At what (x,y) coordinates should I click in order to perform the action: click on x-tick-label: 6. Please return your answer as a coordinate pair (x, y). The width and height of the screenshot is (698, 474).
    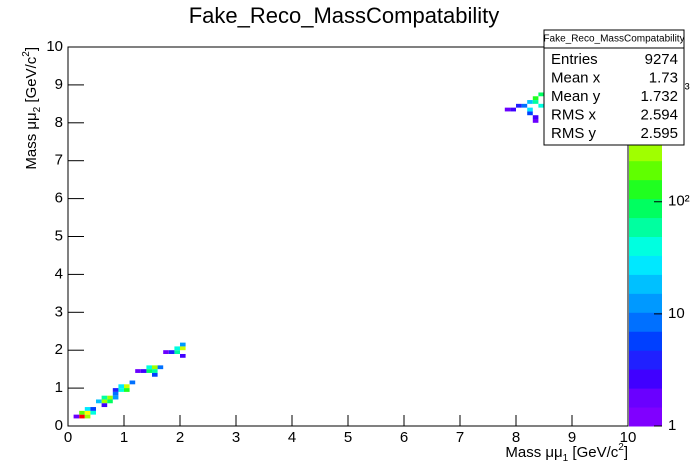
    Looking at the image, I should click on (404, 437).